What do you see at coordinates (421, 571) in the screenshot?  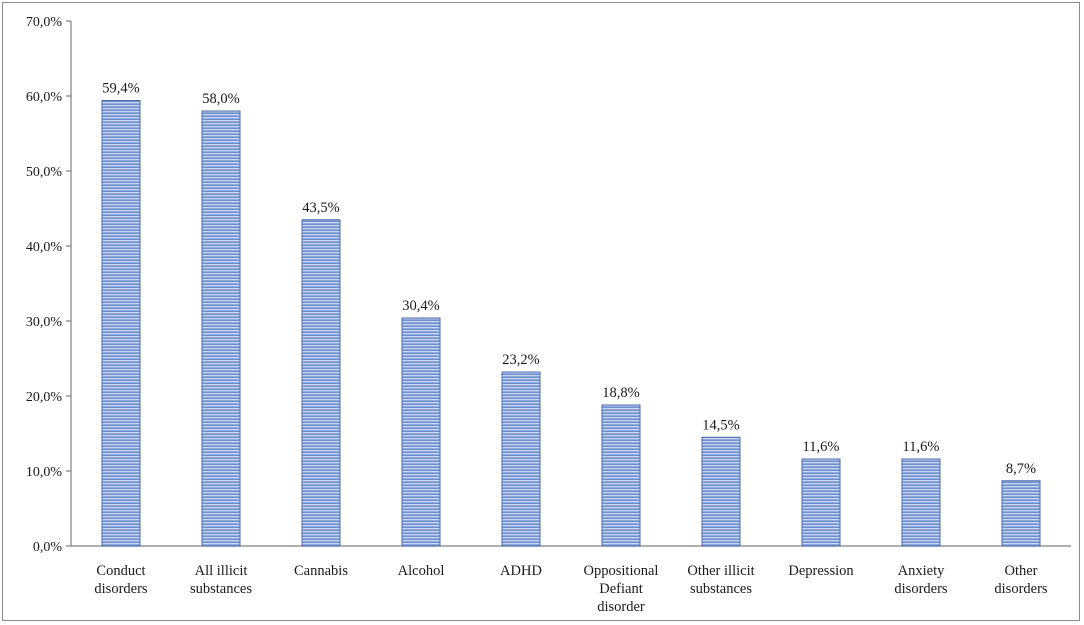 I see `x-tick-label: Alcohol` at bounding box center [421, 571].